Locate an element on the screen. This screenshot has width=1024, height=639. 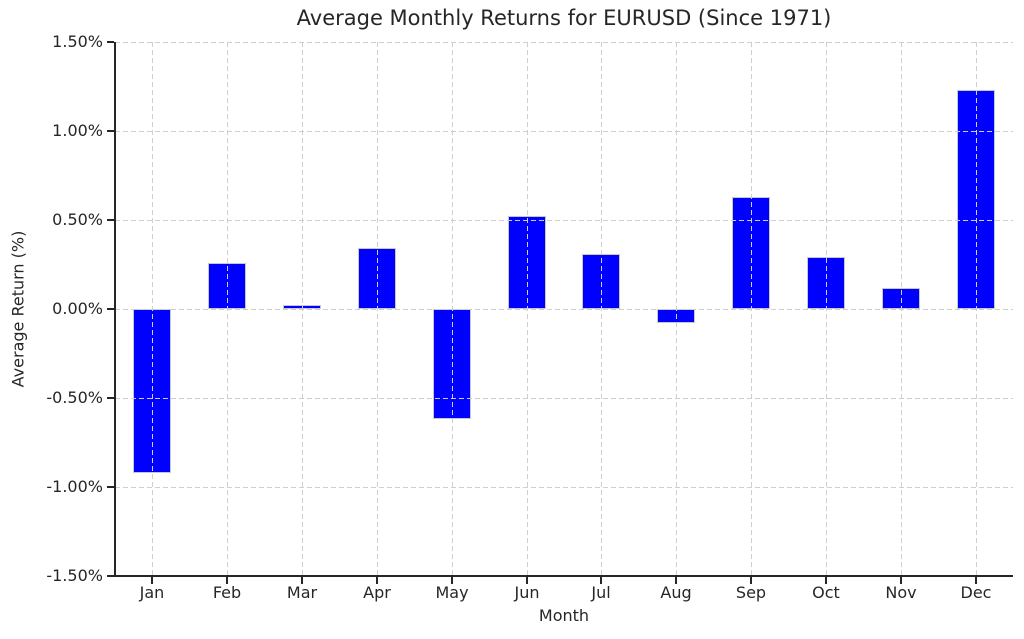
y-tick-mark--1.50% is located at coordinates (110, 576).